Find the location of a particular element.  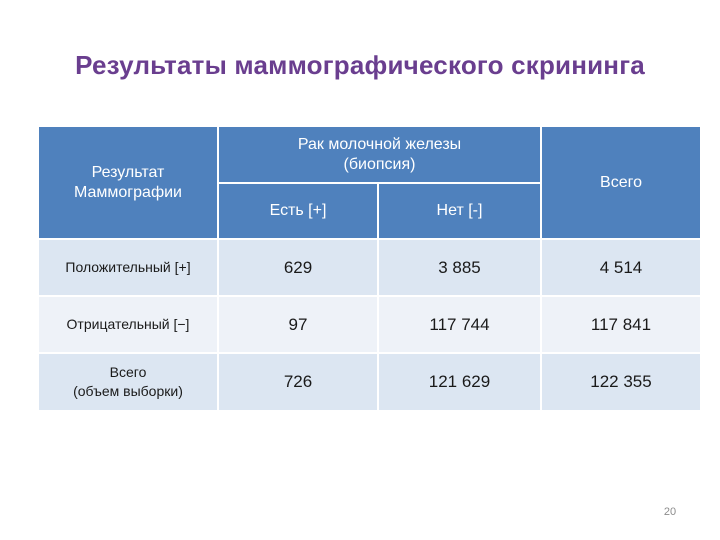

header-total: Всего is located at coordinates (621, 182).